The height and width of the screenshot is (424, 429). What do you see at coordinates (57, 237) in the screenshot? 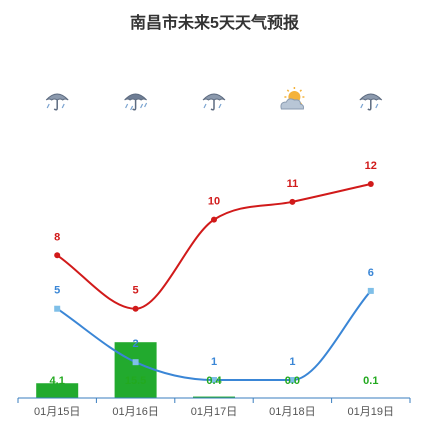
I see `high-temp-label: 8` at bounding box center [57, 237].